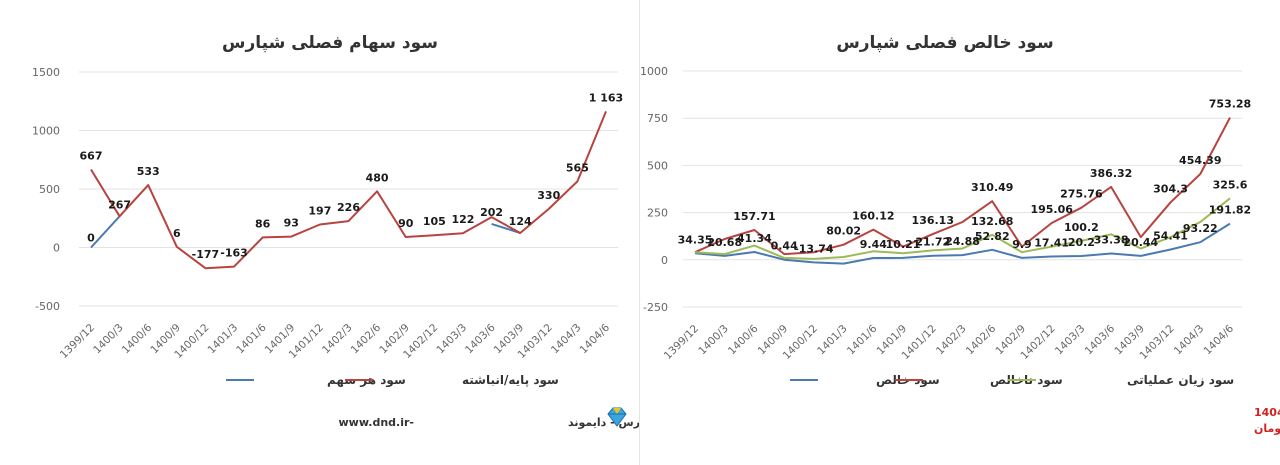 The height and width of the screenshot is (465, 1280). Describe the element at coordinates (657, 118) in the screenshot. I see `y-tick-label: 750` at that location.